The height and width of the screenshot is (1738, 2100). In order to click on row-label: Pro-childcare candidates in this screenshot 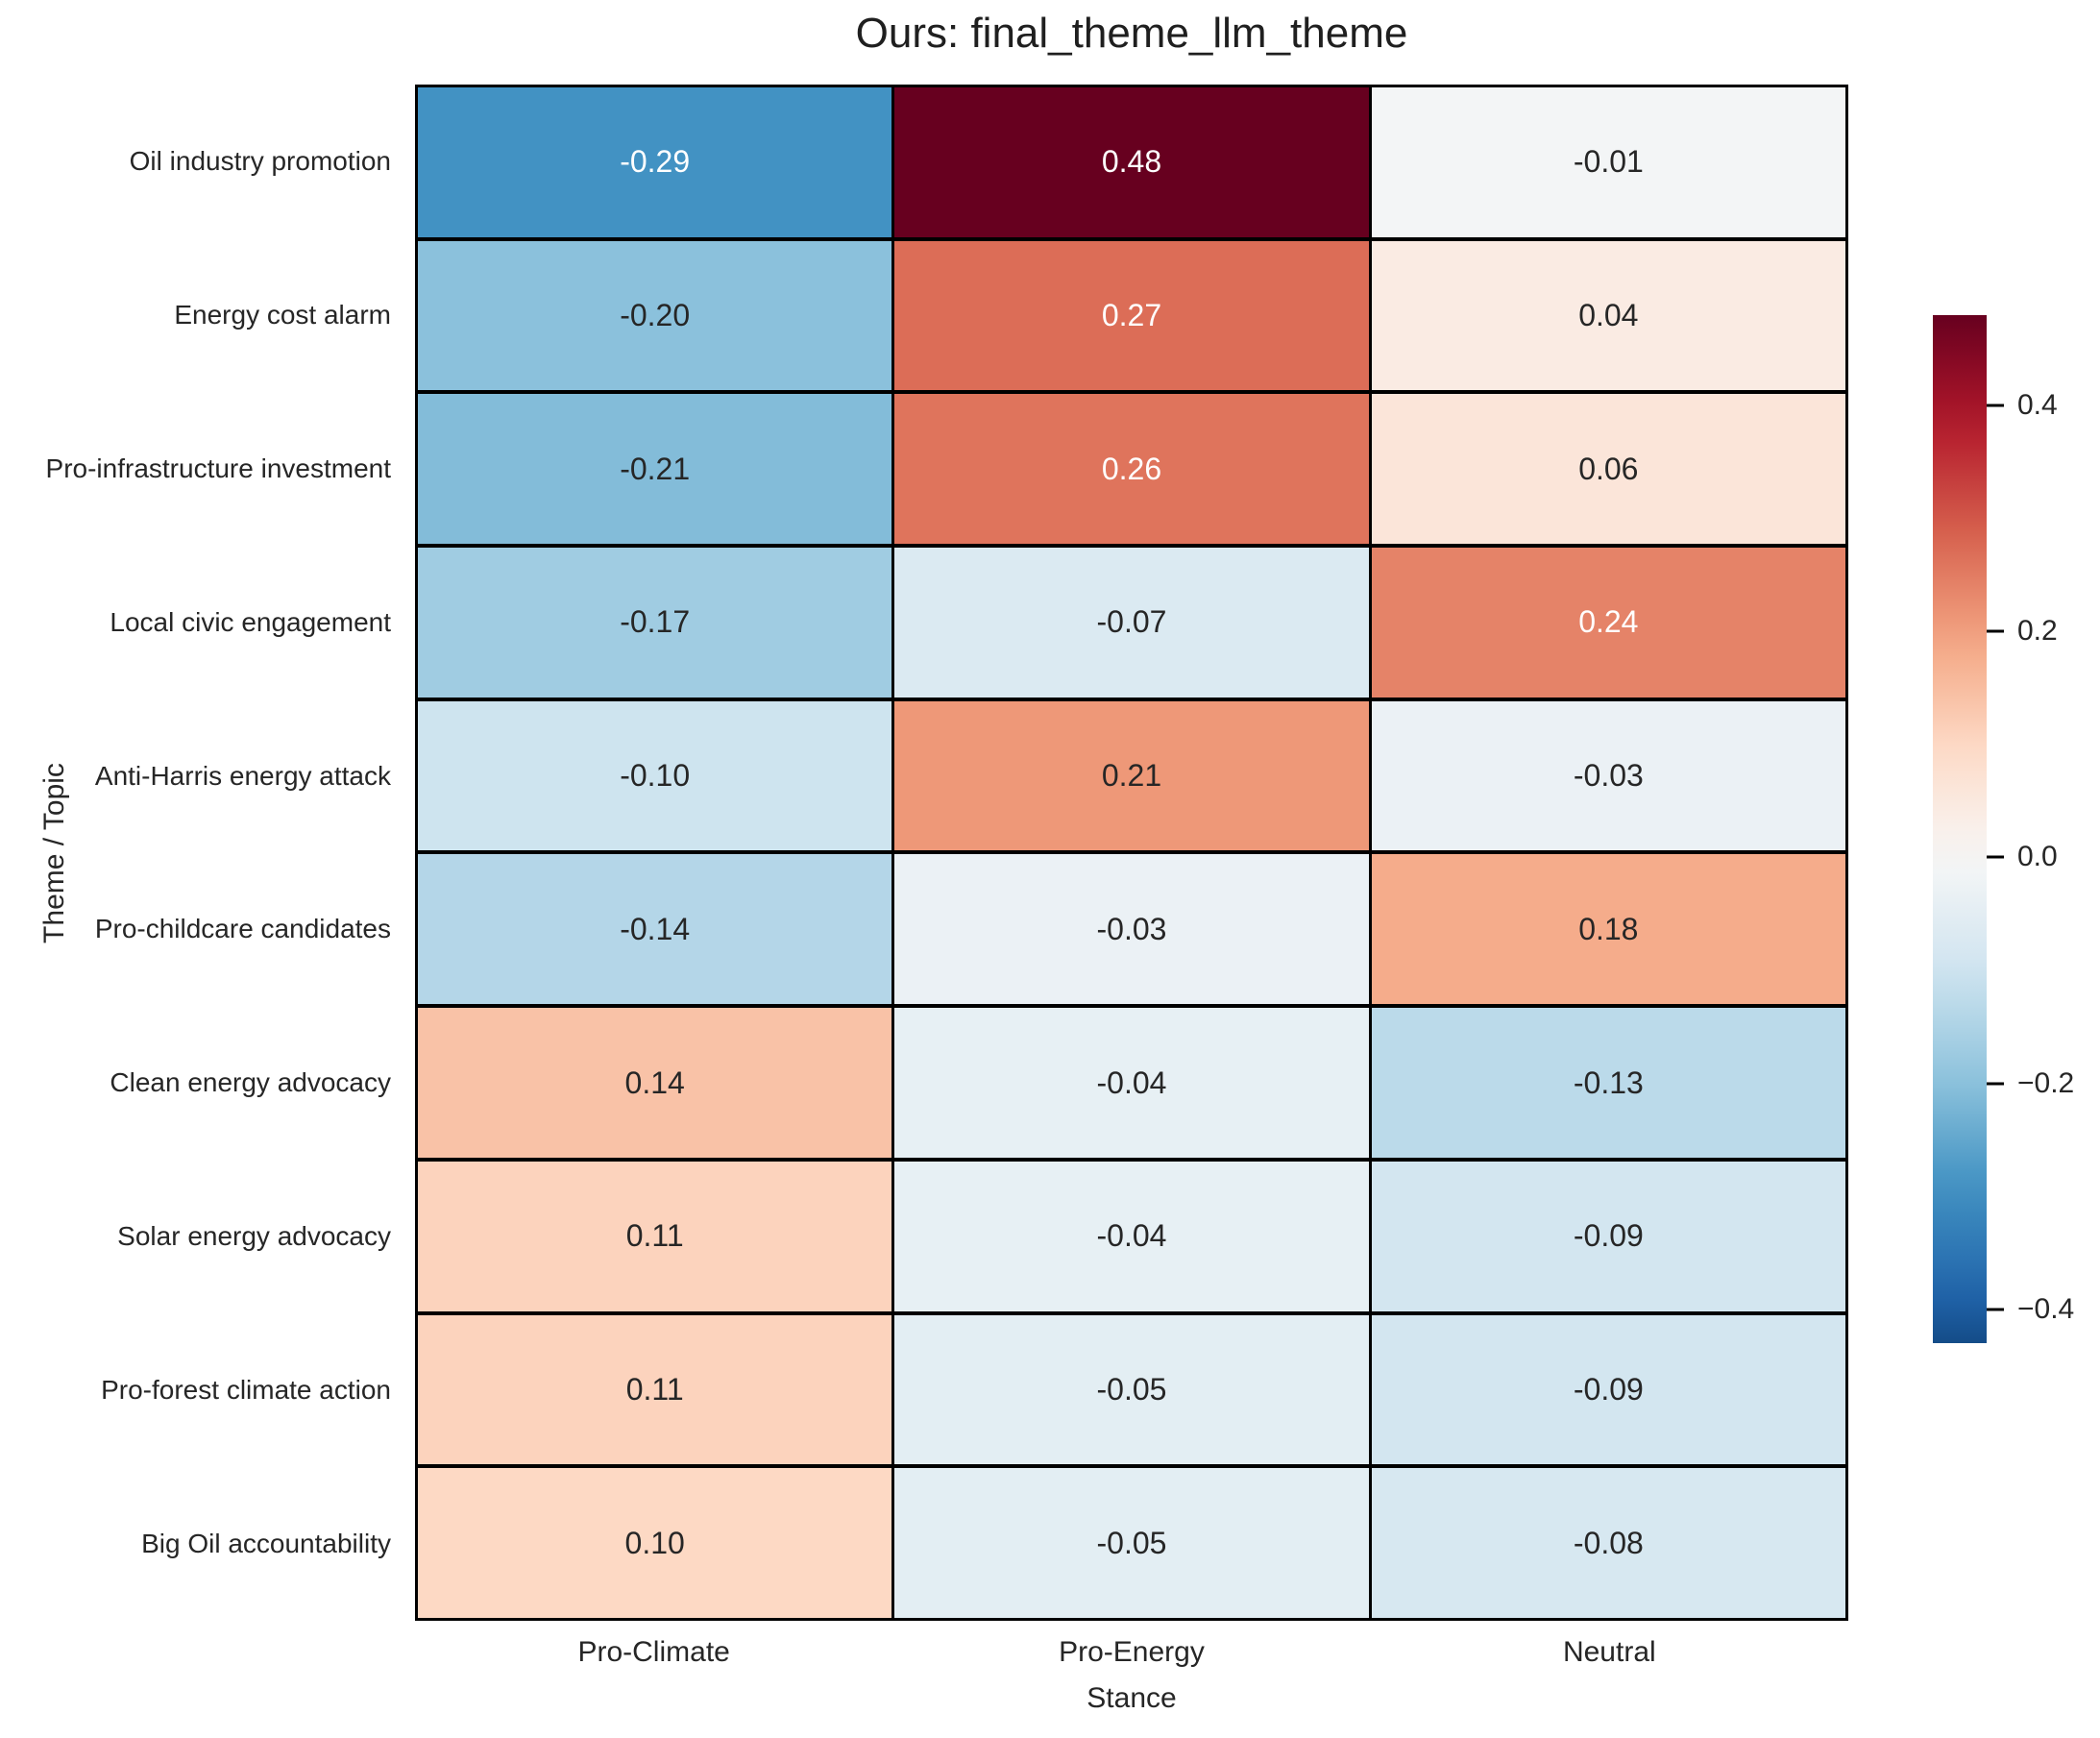, I will do `click(242, 929)`.